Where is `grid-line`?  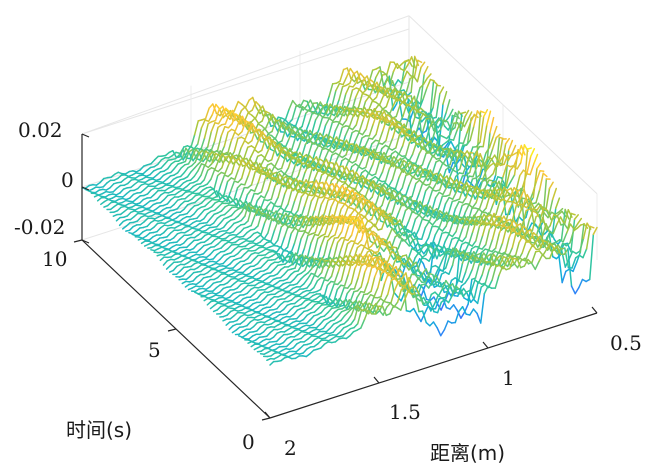 grid-line is located at coordinates (245, 81).